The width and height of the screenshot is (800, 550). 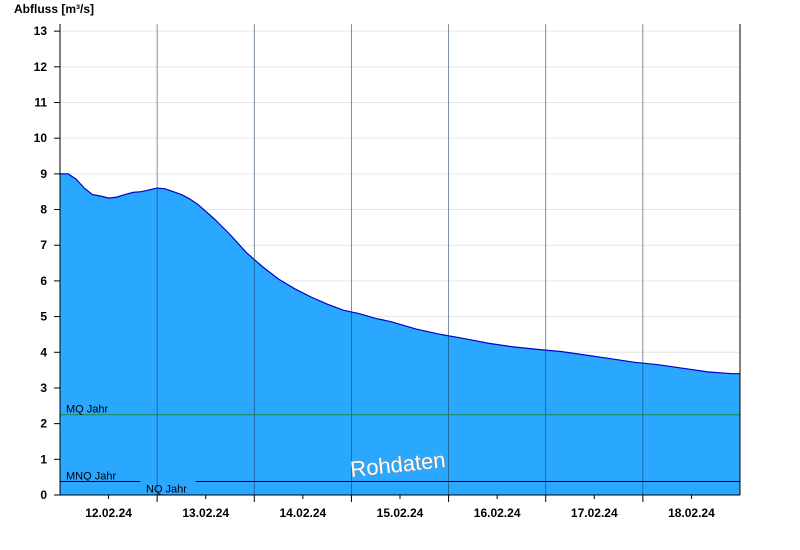 I want to click on x-tick-label: 18.02.24, so click(x=691, y=513).